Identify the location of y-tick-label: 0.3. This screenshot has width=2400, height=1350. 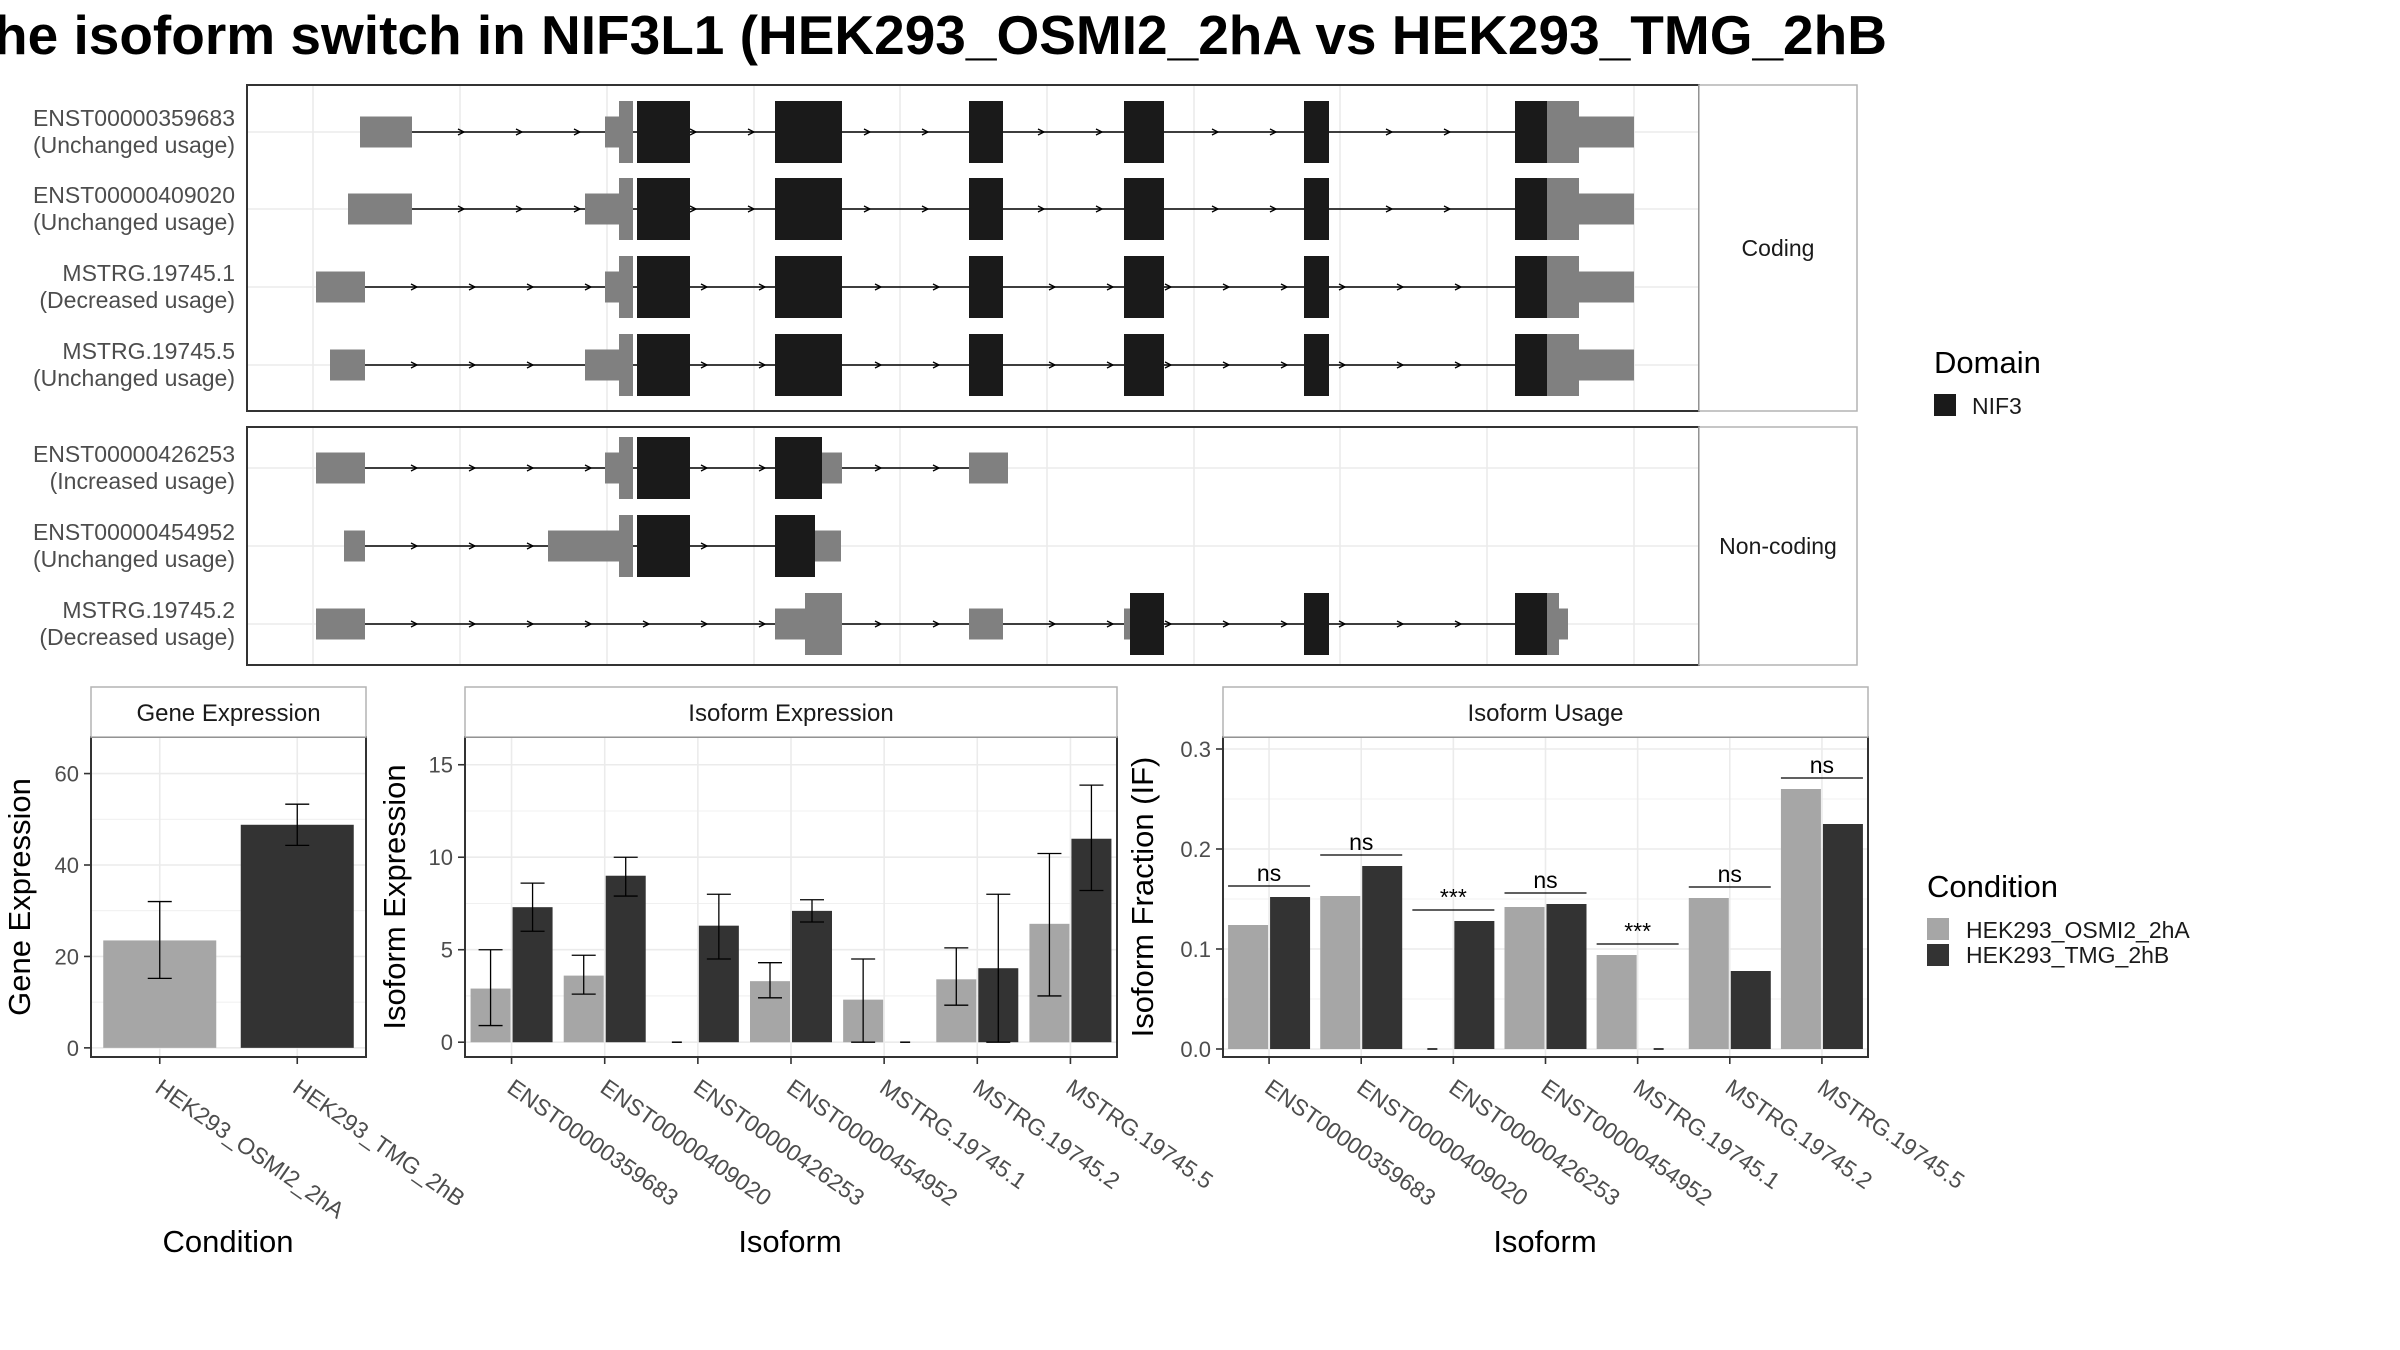
(1195, 749).